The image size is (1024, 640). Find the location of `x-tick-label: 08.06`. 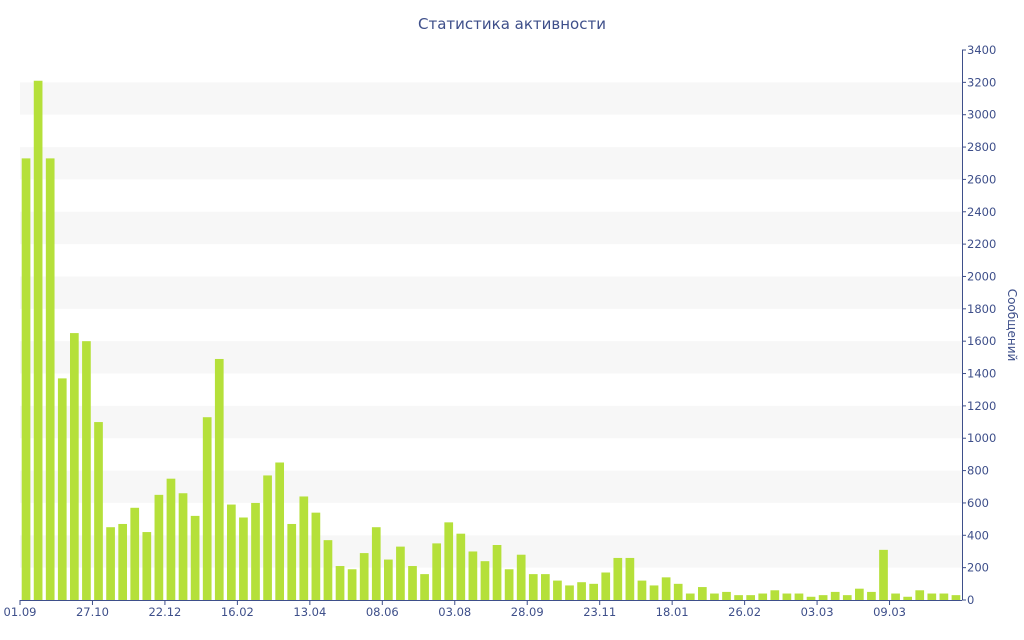

x-tick-label: 08.06 is located at coordinates (382, 612).